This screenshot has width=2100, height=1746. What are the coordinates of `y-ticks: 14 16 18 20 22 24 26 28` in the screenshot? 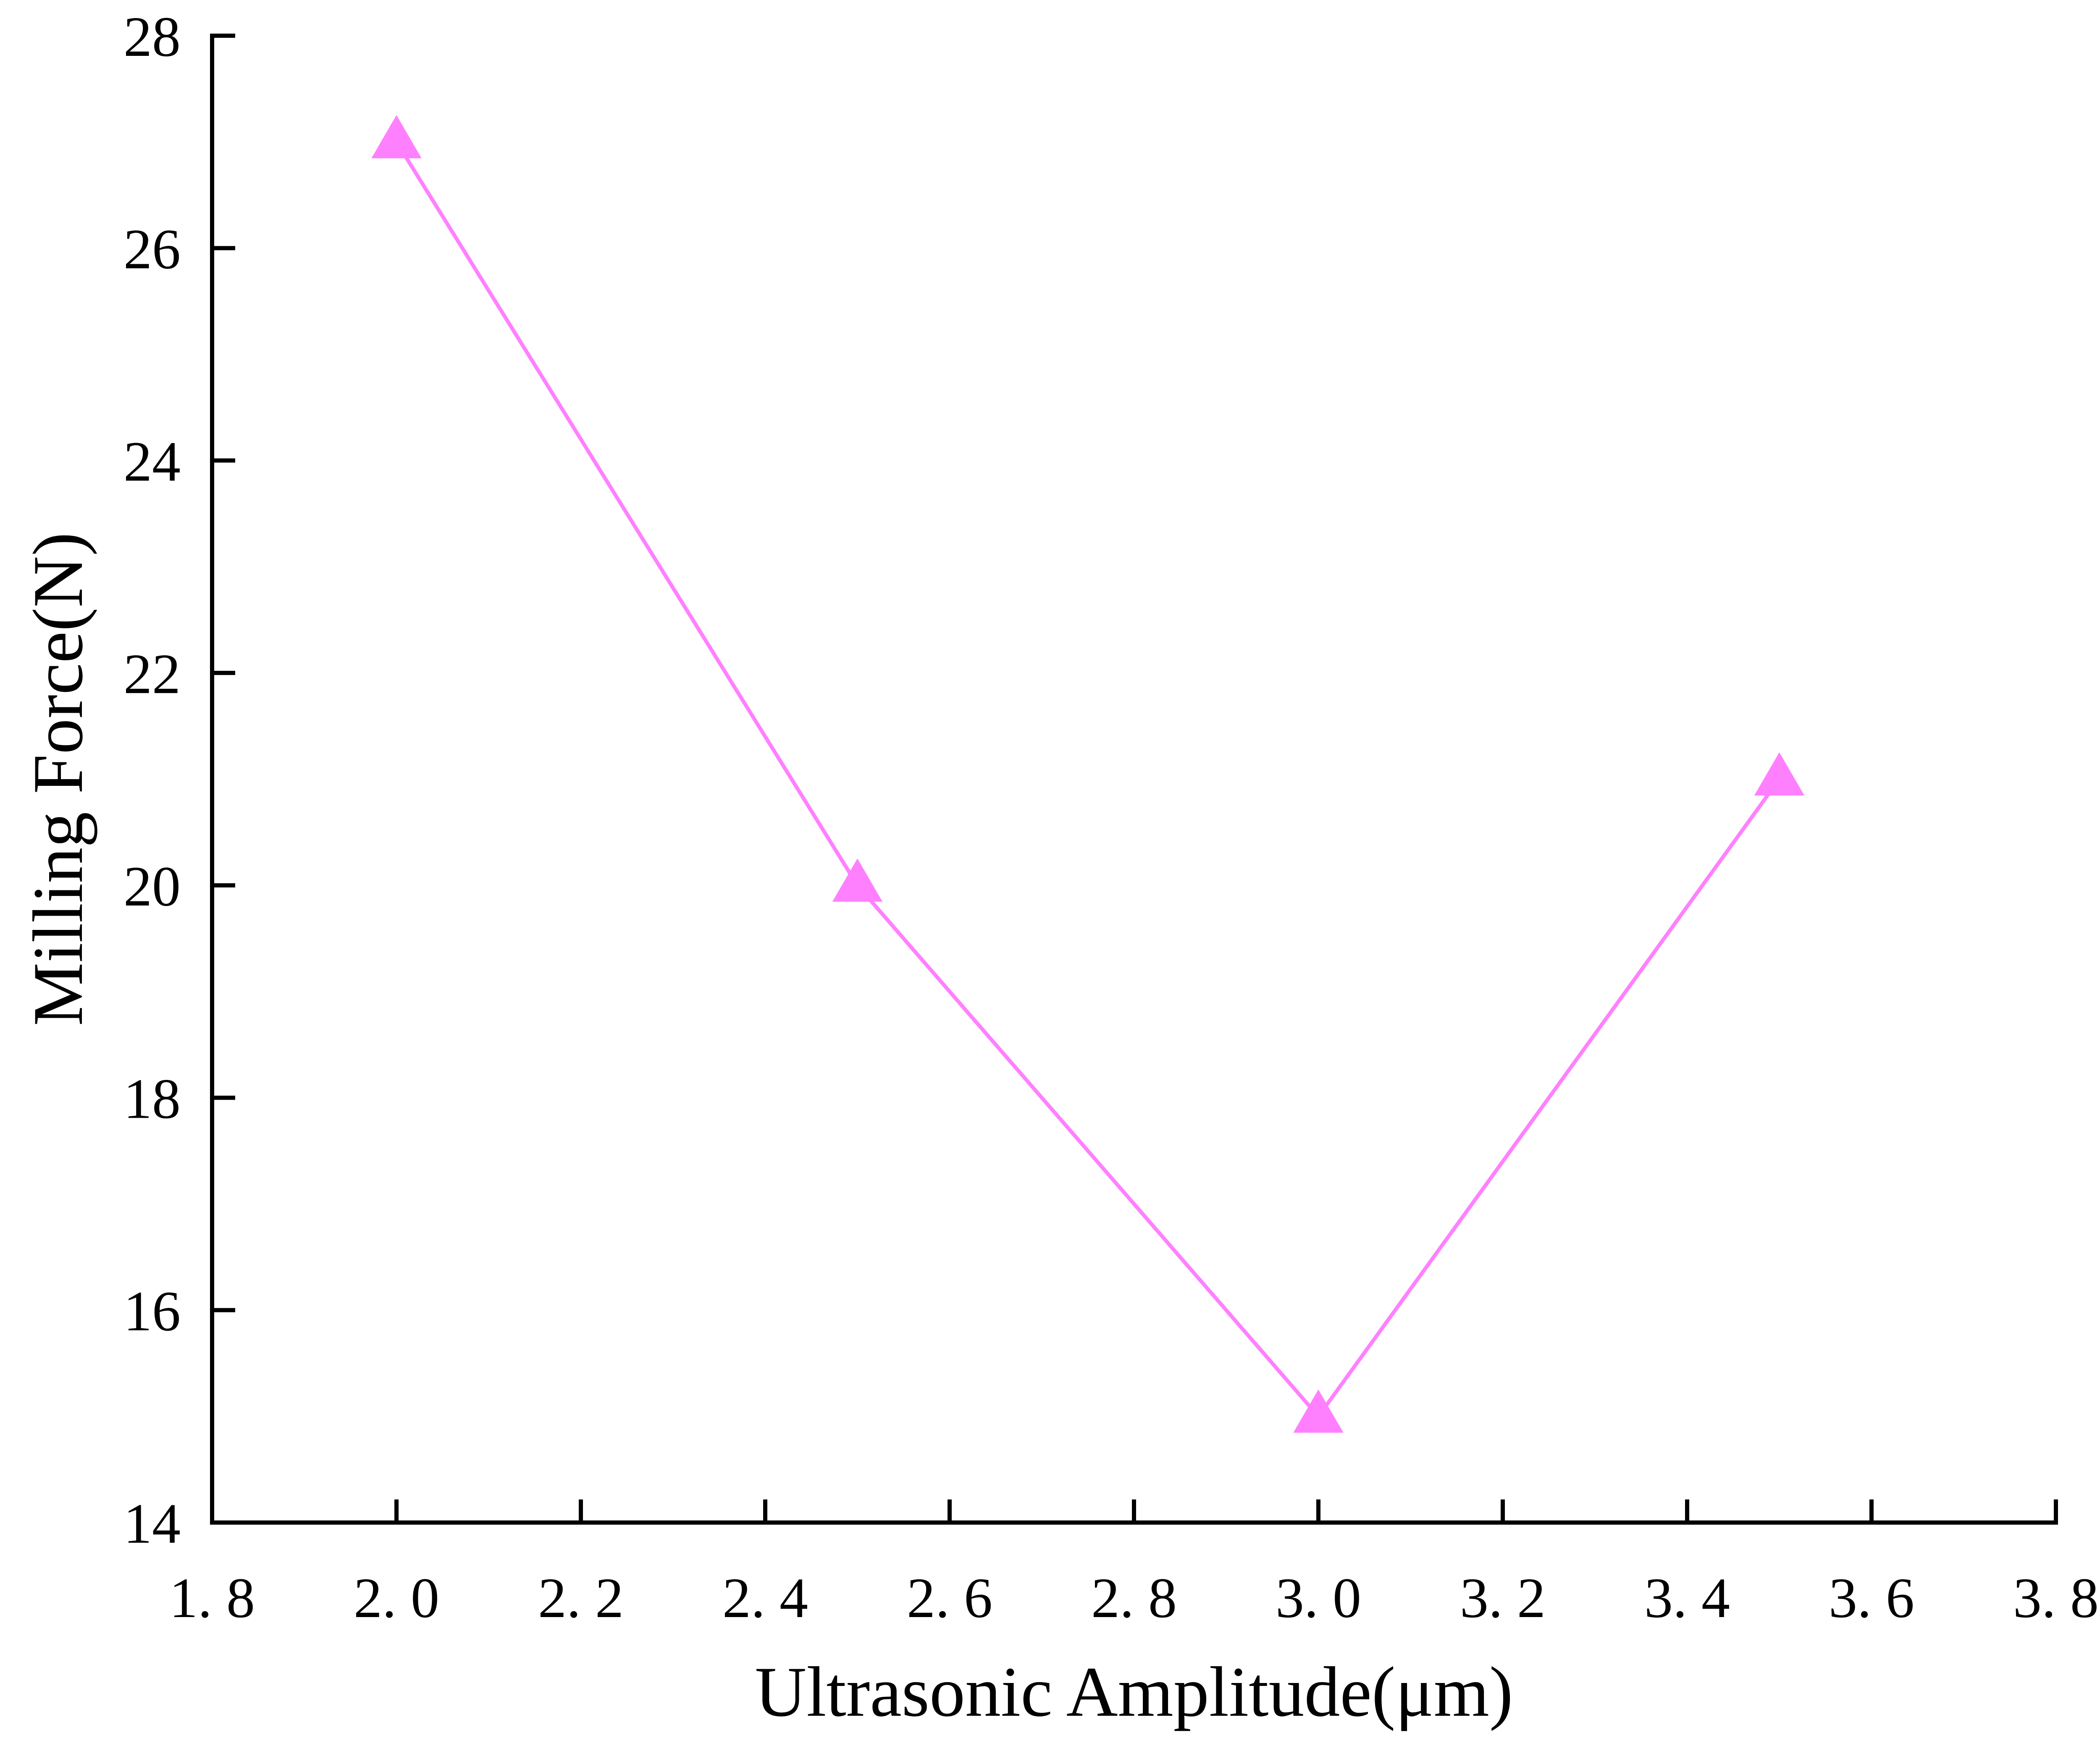 It's located at (179, 780).